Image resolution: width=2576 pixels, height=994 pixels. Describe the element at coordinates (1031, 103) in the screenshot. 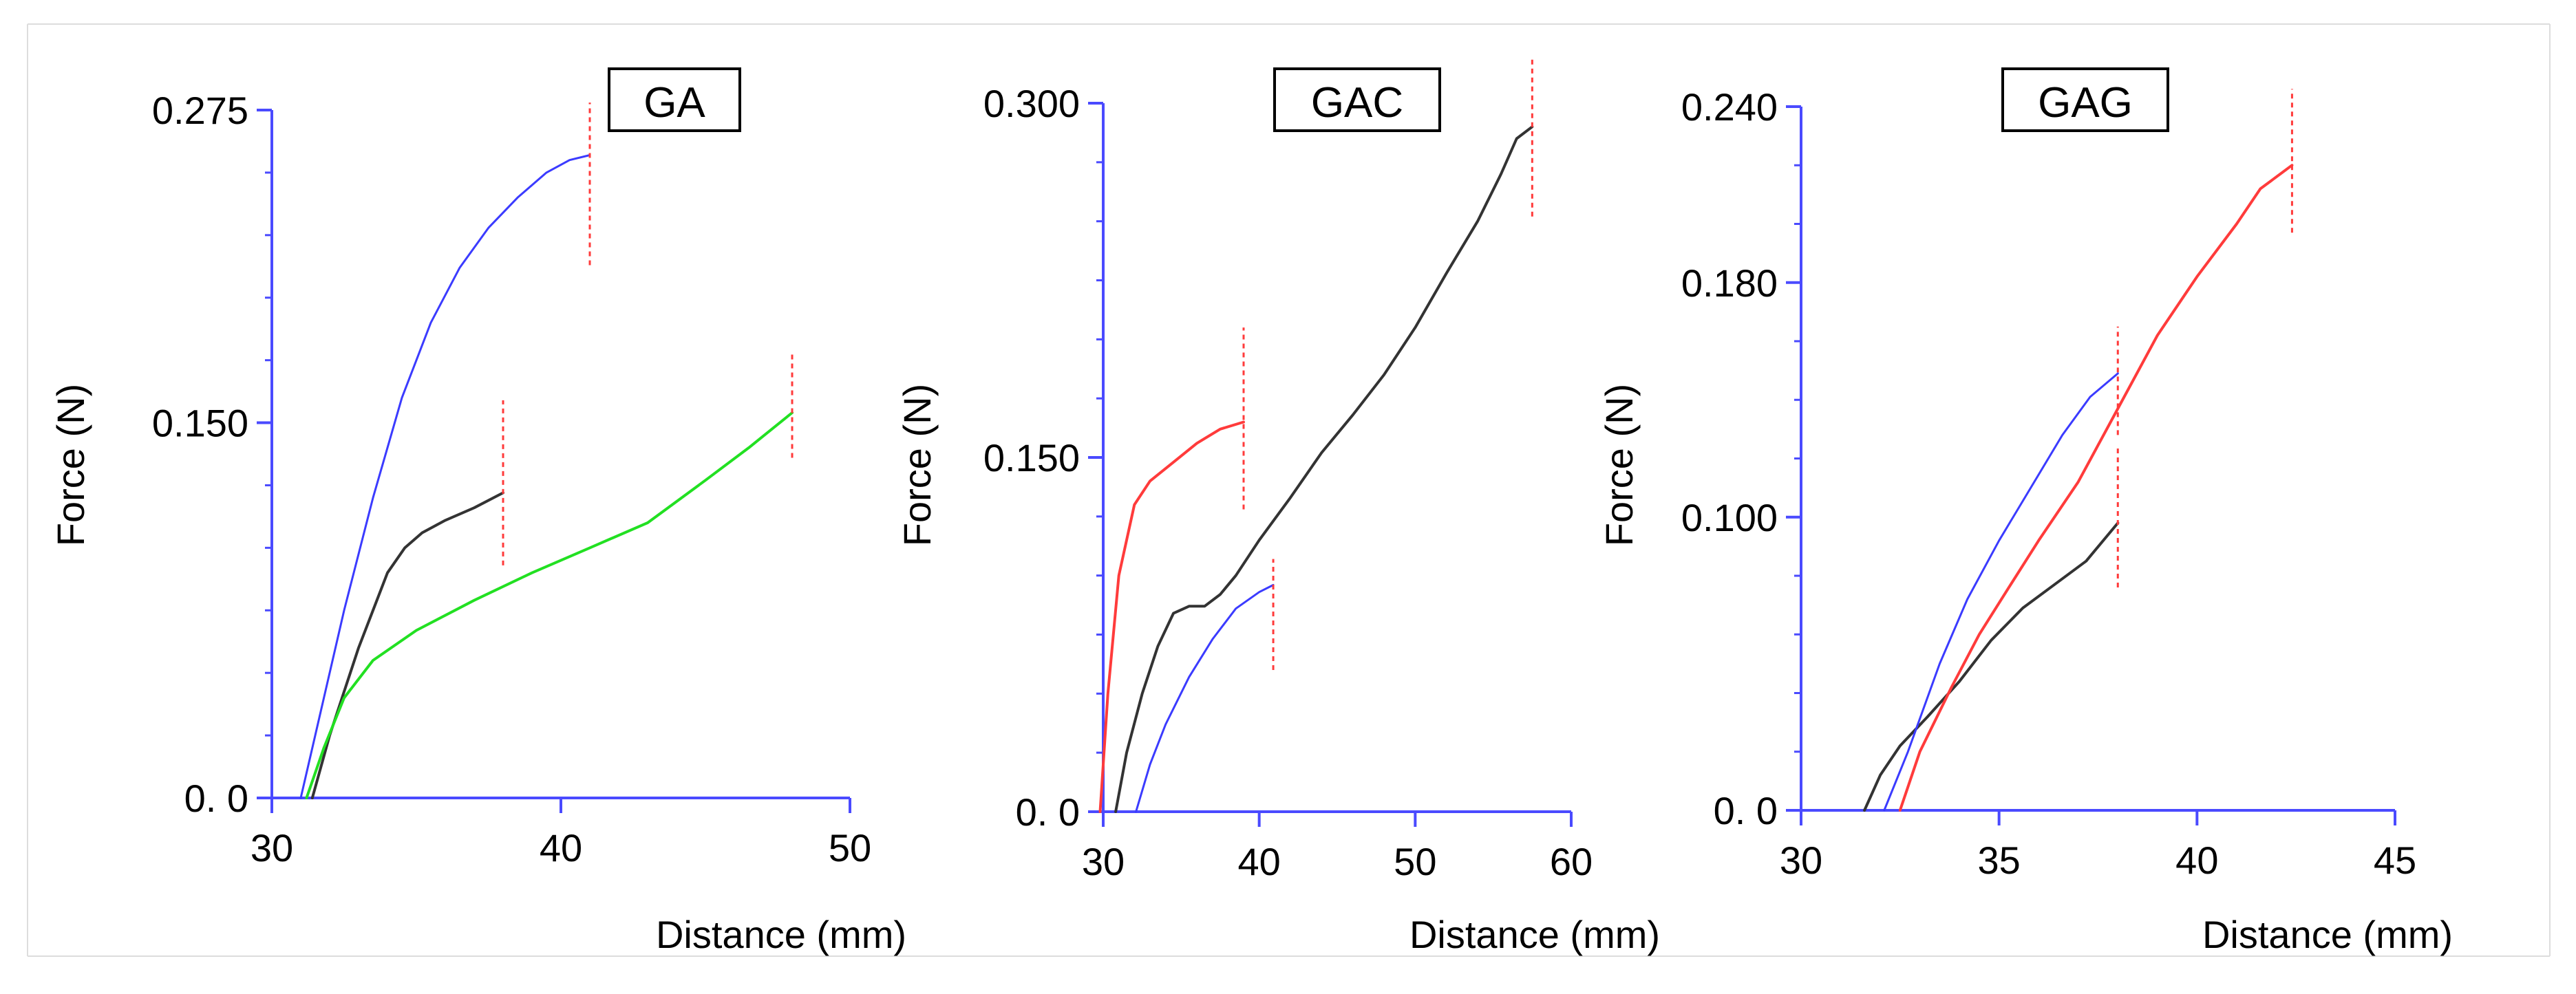

I see `y-tick-label: 0.300` at that location.